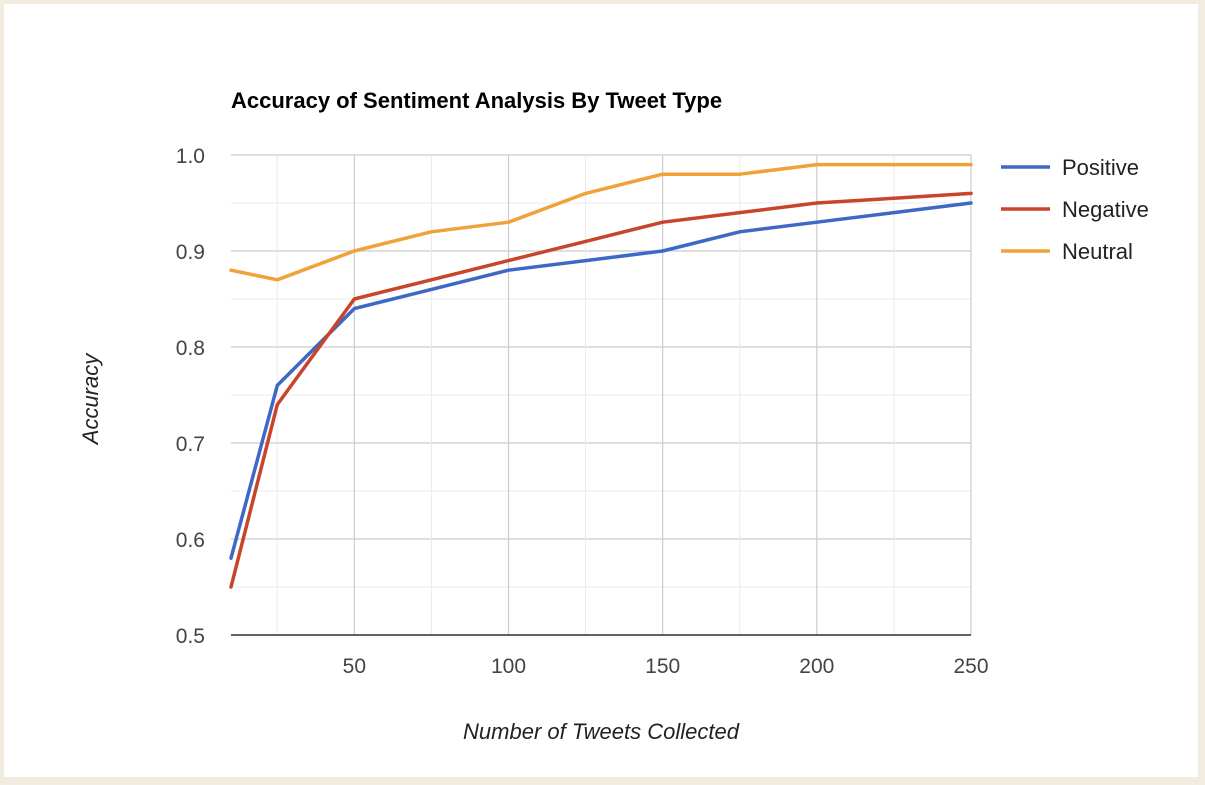  I want to click on legend-label-negative: Negative, so click(1105, 209).